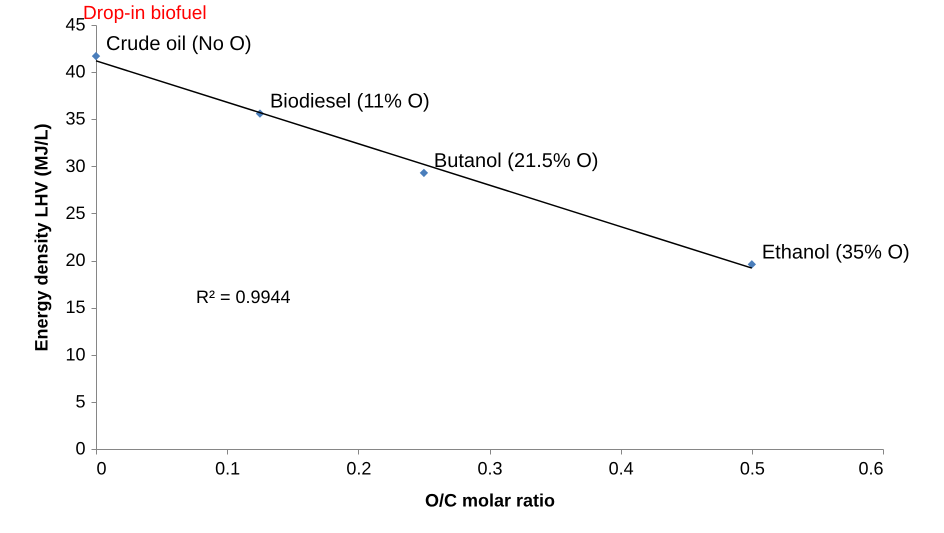 The height and width of the screenshot is (533, 944). Describe the element at coordinates (41, 237) in the screenshot. I see `y-axis-title: Energy density LHV (MJ/L)` at that location.